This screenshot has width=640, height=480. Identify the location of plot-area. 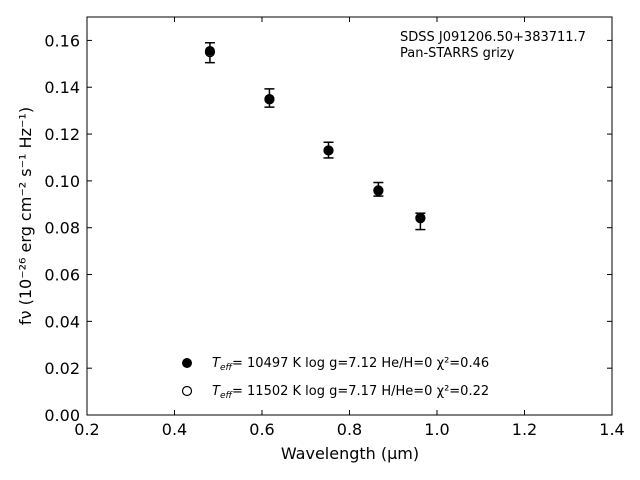
(315, 136).